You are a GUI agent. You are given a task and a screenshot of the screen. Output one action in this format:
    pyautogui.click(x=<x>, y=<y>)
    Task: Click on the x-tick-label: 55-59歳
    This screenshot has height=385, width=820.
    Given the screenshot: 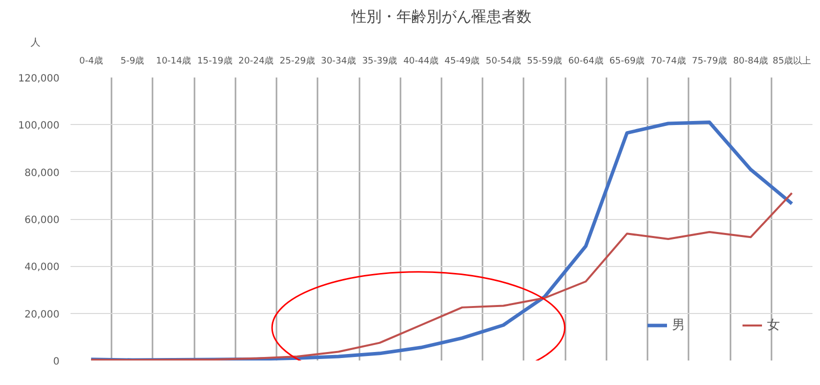 What is the action you would take?
    pyautogui.click(x=544, y=61)
    